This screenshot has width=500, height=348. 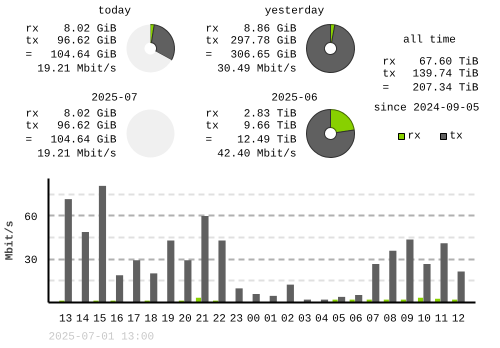 What do you see at coordinates (373, 320) in the screenshot?
I see `x-tick-label: 07` at bounding box center [373, 320].